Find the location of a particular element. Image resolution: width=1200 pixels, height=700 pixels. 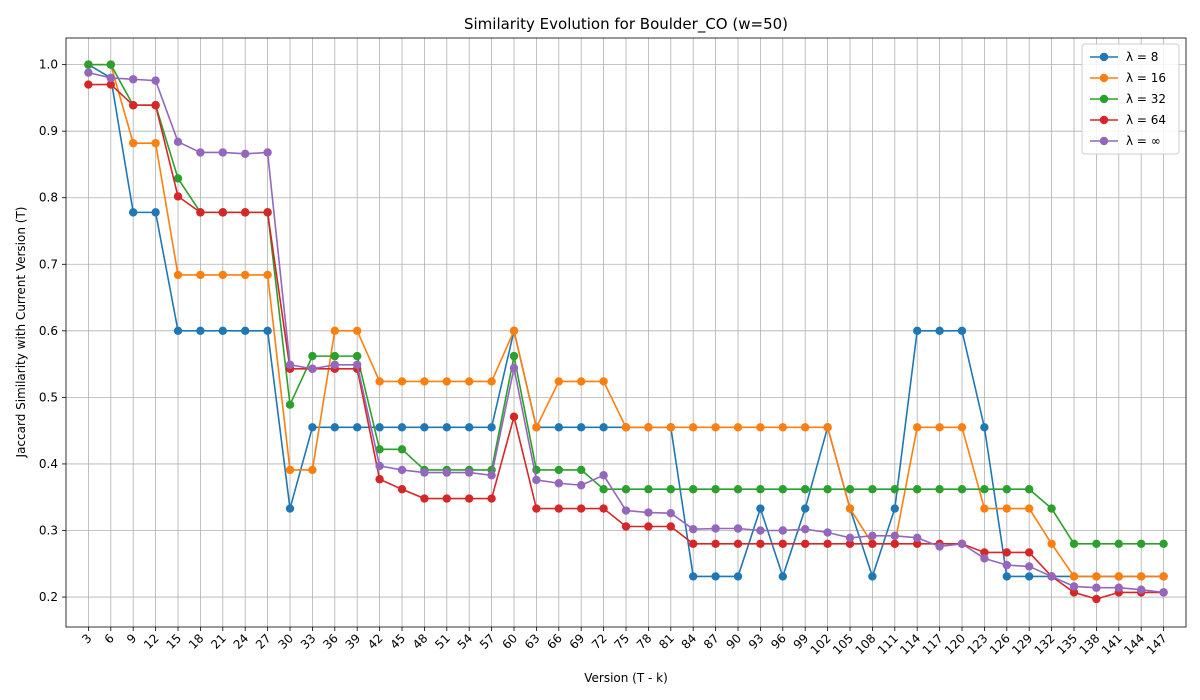

x-tick-label: 93 is located at coordinates (756, 641).